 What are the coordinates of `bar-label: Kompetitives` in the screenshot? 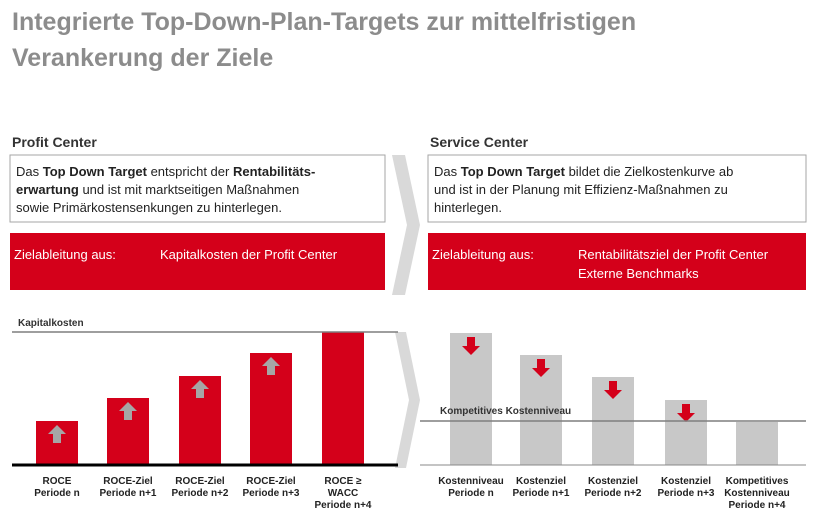 It's located at (757, 481).